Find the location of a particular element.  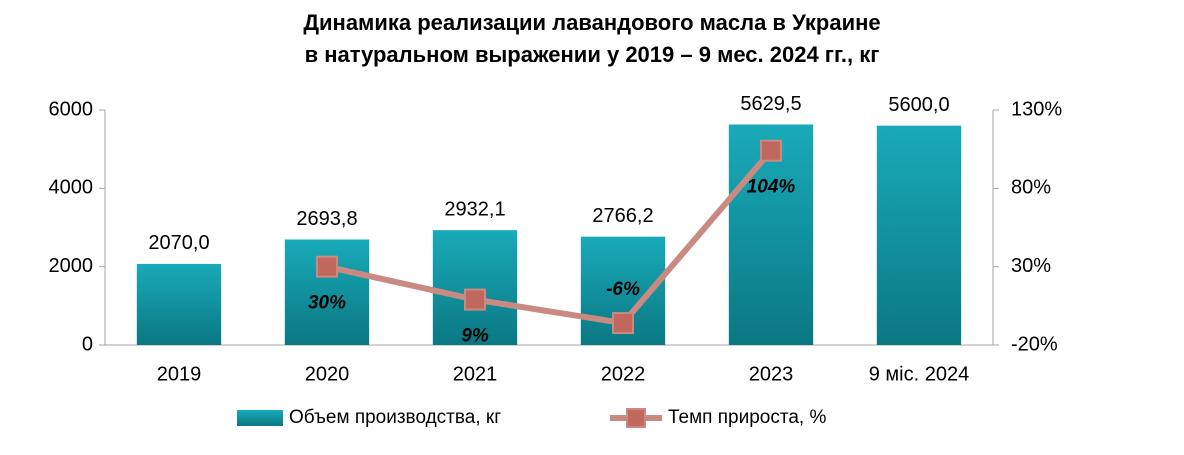

legend-swatch is located at coordinates (260, 418).